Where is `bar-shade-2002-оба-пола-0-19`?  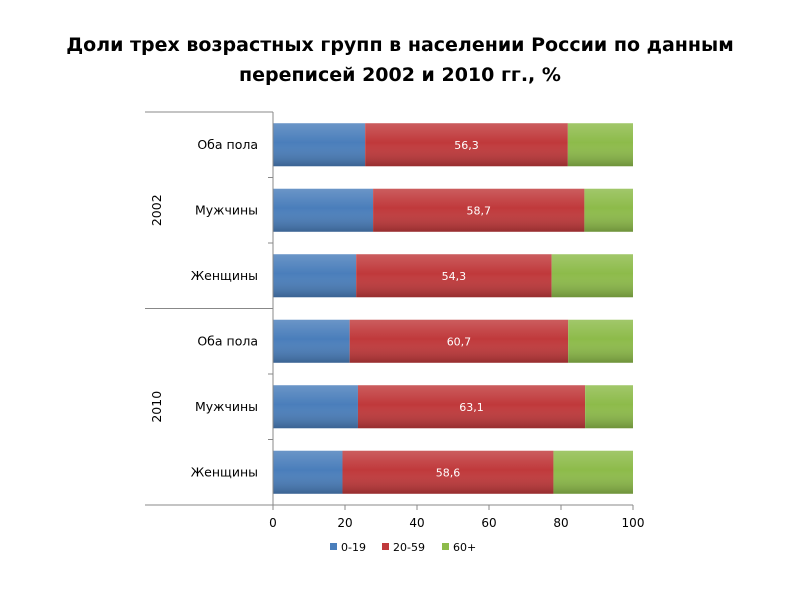
bar-shade-2002-оба-пола-0-19 is located at coordinates (319, 145).